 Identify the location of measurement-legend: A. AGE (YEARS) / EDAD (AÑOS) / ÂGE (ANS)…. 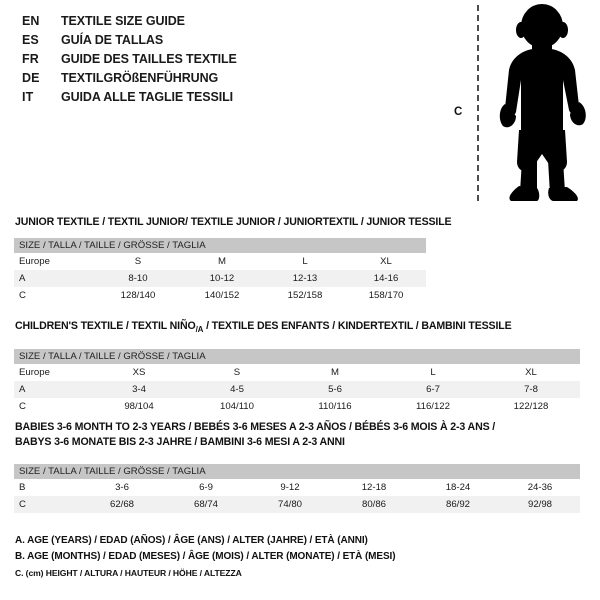
(295, 557).